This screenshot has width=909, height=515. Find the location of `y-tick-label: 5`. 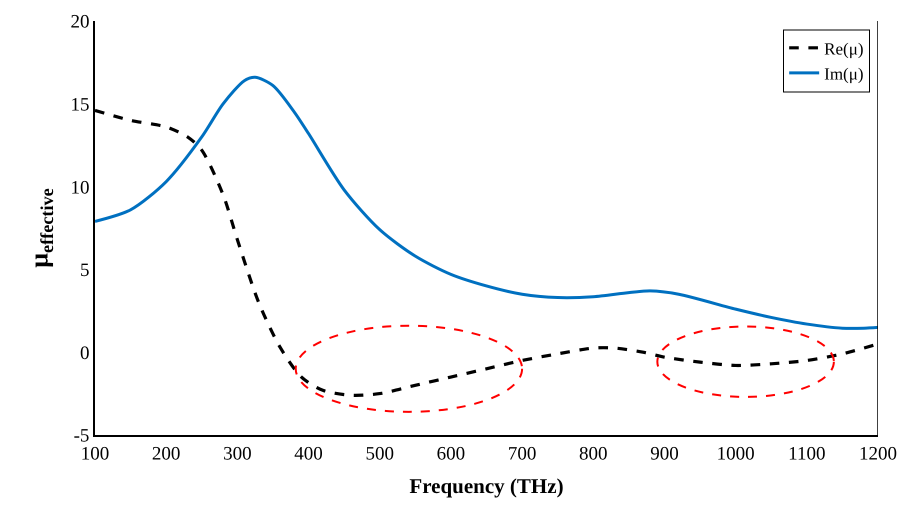

y-tick-label: 5 is located at coordinates (85, 271).